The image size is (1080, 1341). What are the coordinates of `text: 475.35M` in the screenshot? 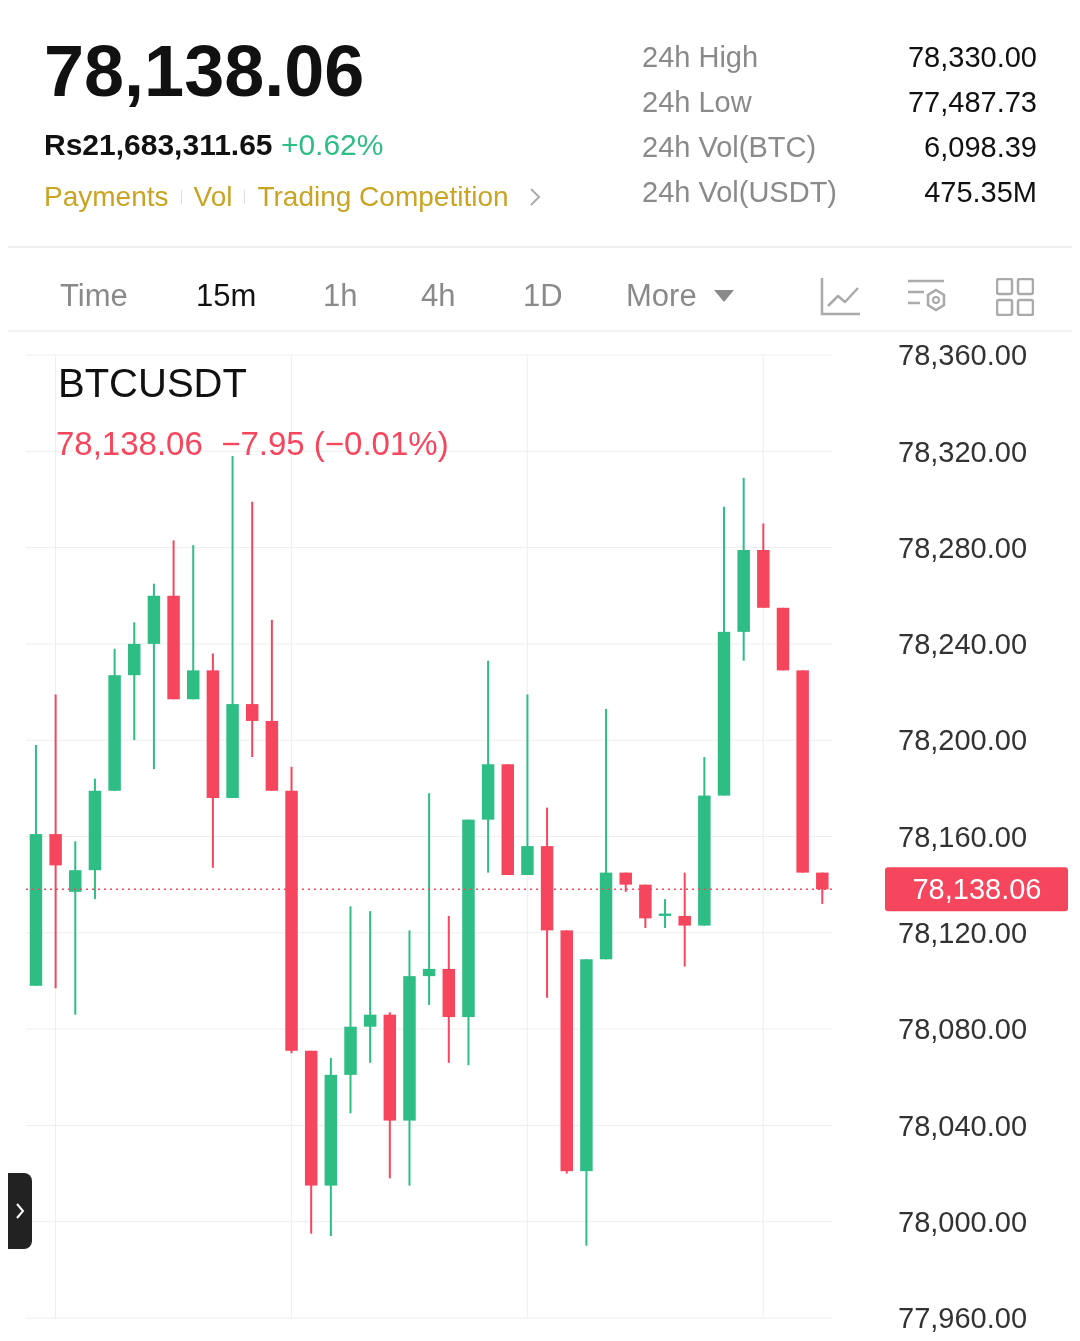 It's located at (980, 192).